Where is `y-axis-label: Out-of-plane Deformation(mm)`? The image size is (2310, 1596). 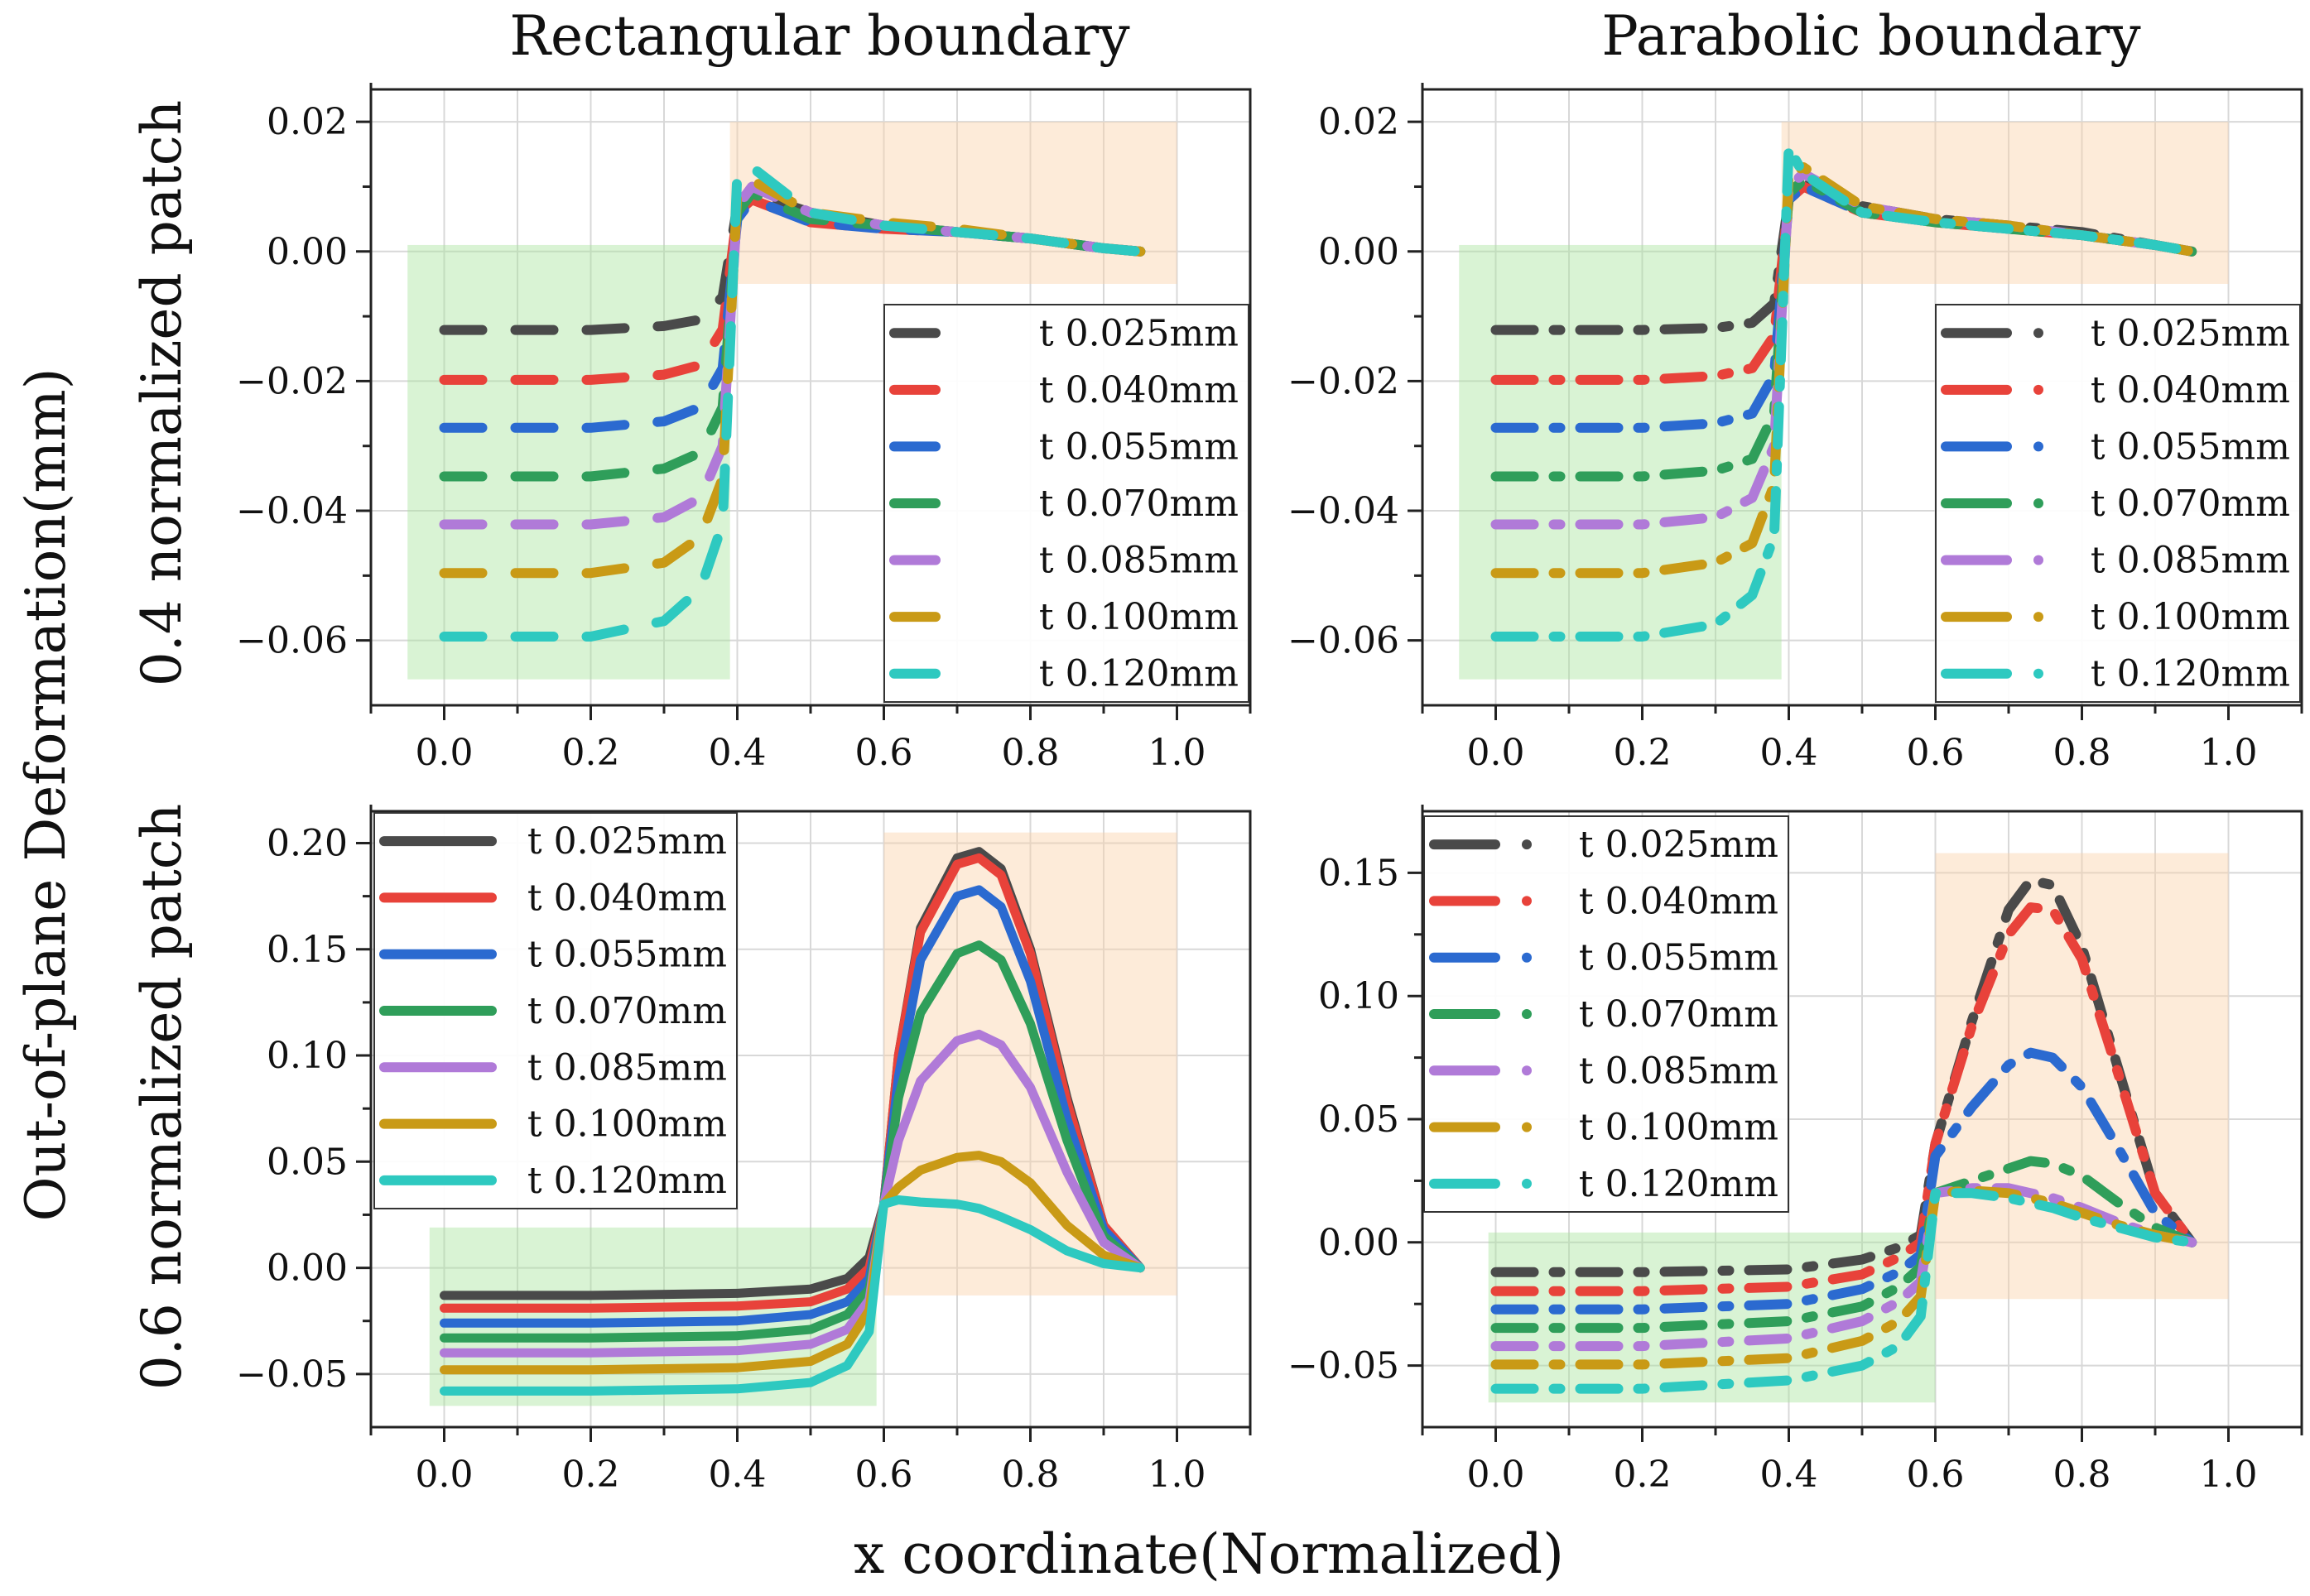
y-axis-label: Out-of-plane Deformation(mm) is located at coordinates (46, 795).